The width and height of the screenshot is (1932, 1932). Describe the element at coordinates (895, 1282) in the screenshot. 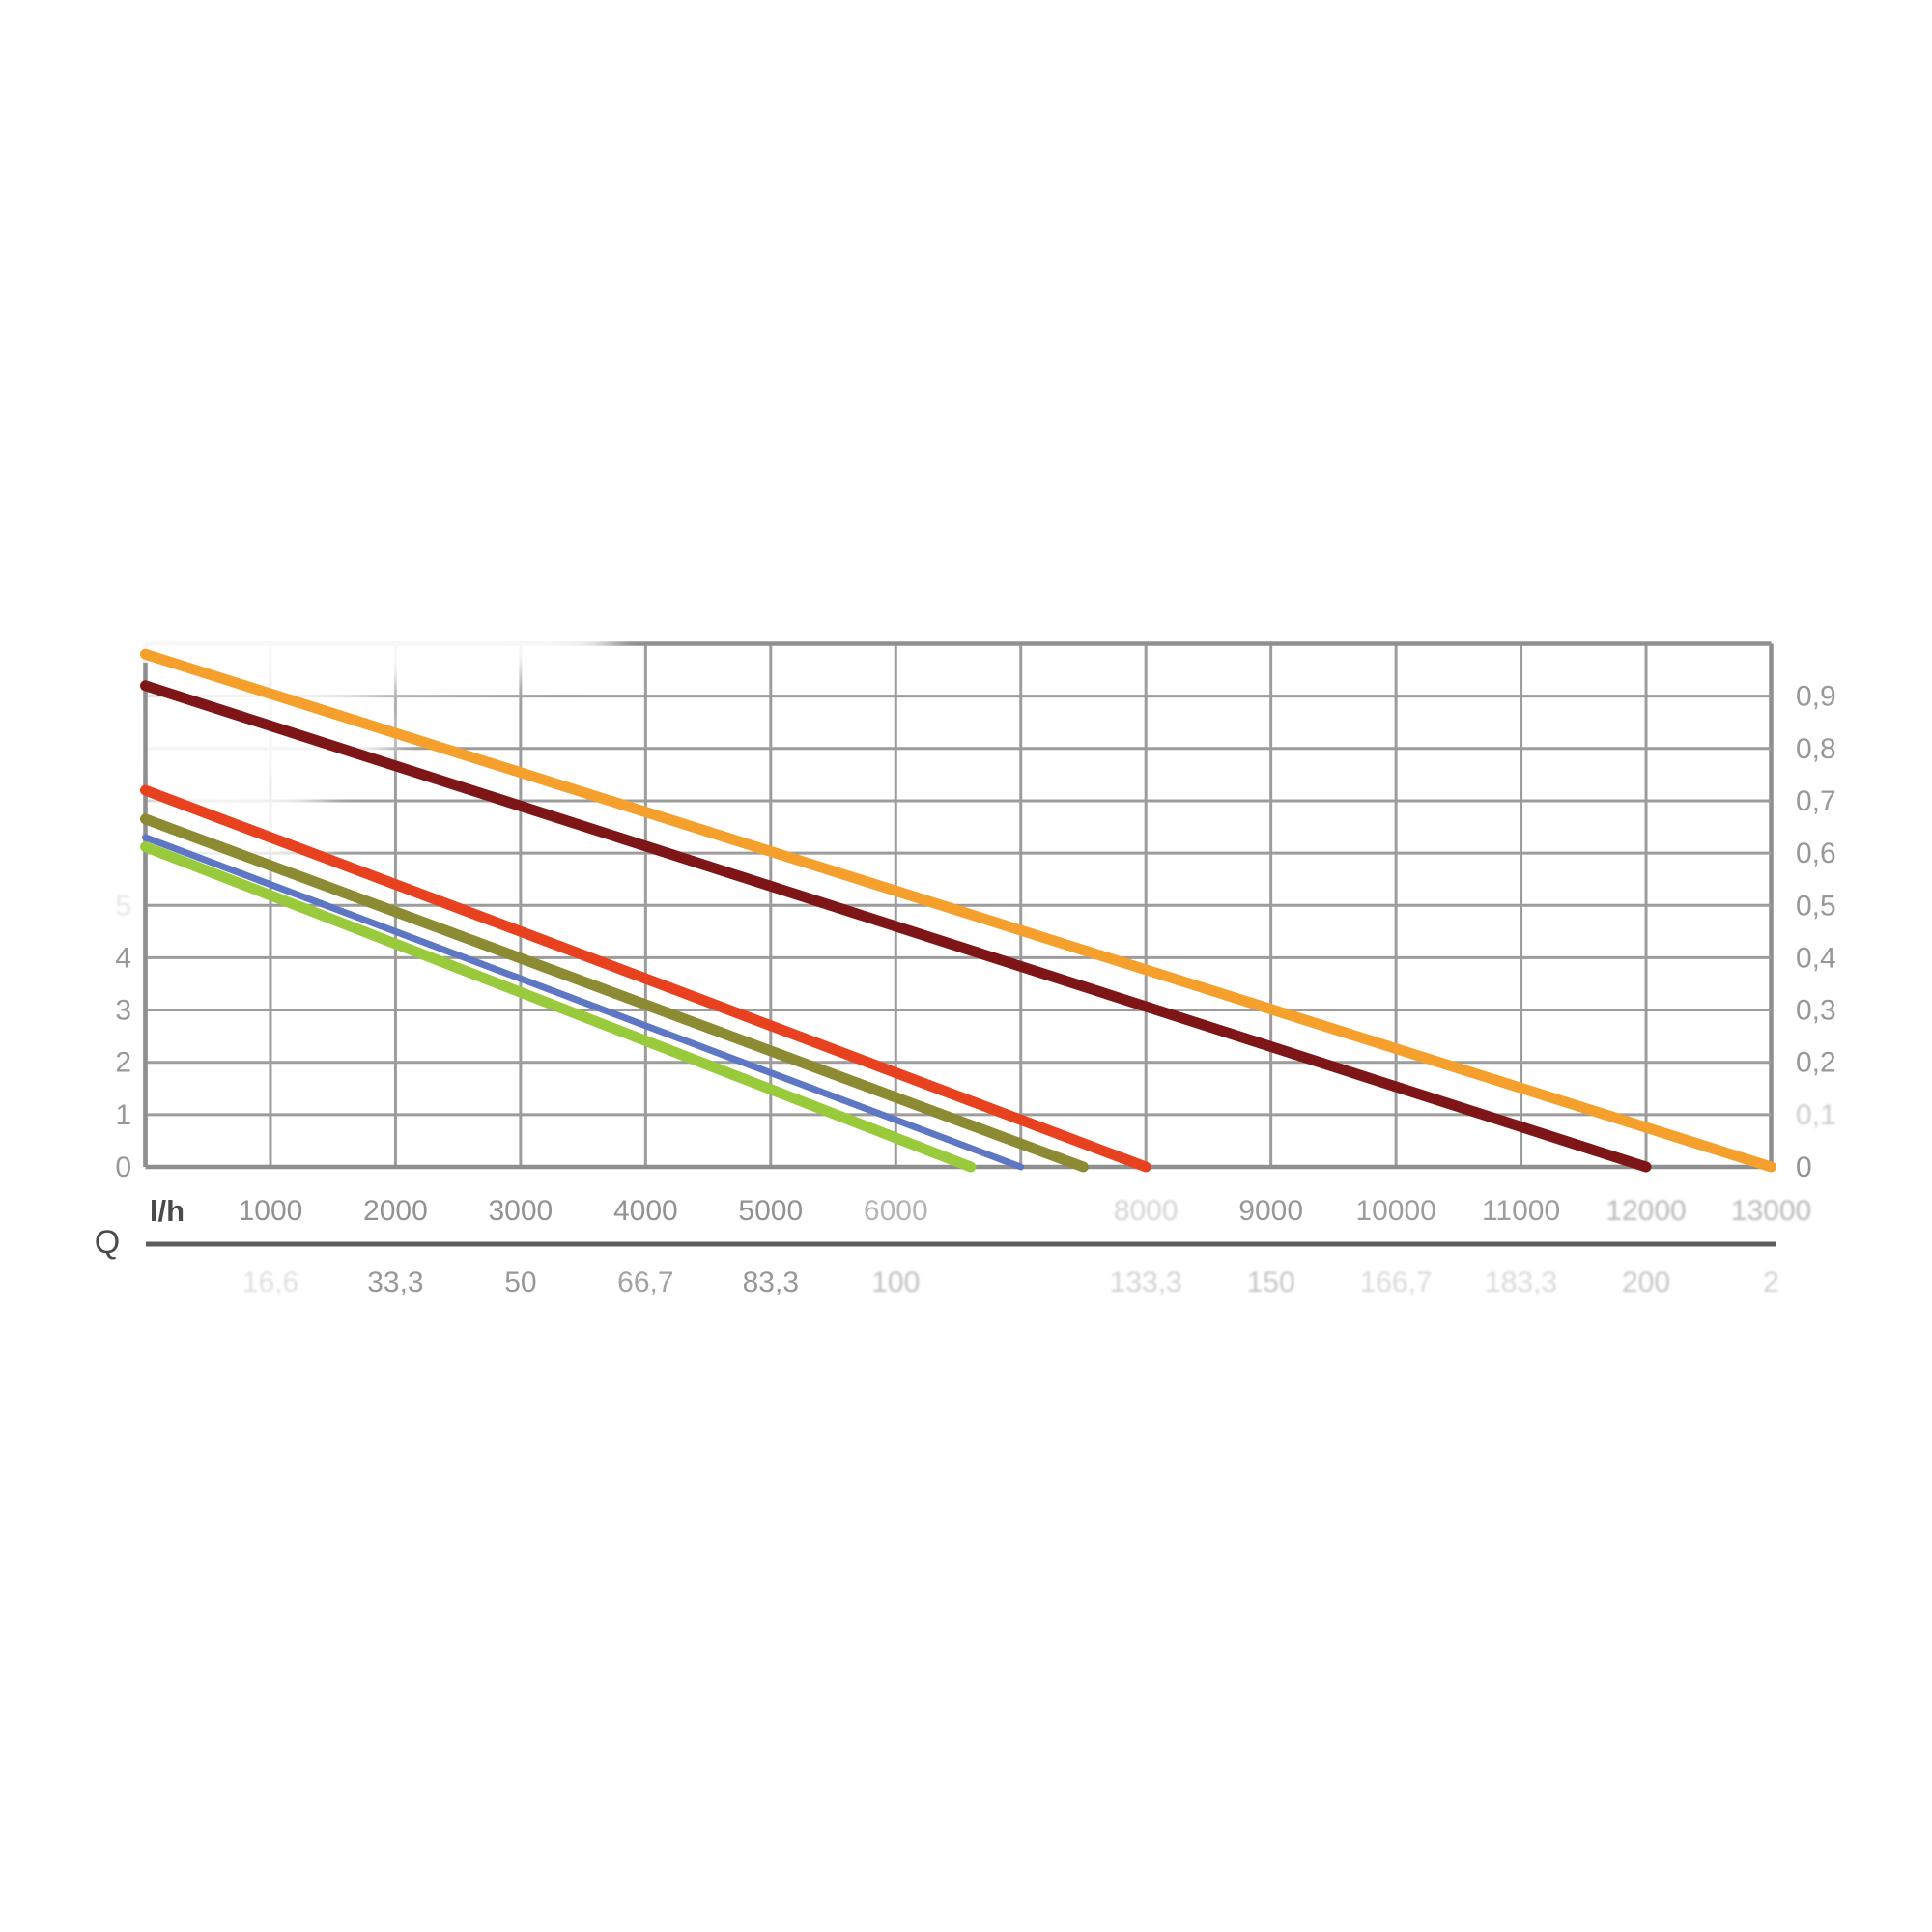

I see `q-tick-label: 100` at that location.